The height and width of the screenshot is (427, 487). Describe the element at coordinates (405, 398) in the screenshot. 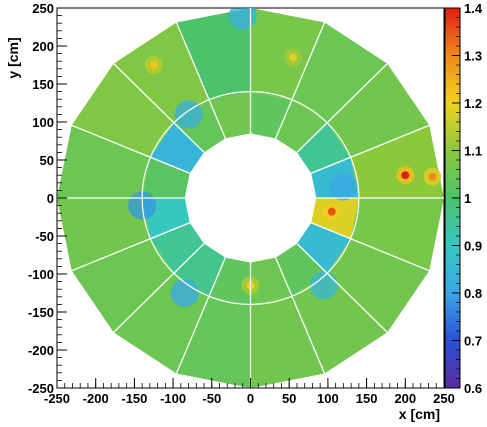

I see `x-tick-label: 200` at that location.